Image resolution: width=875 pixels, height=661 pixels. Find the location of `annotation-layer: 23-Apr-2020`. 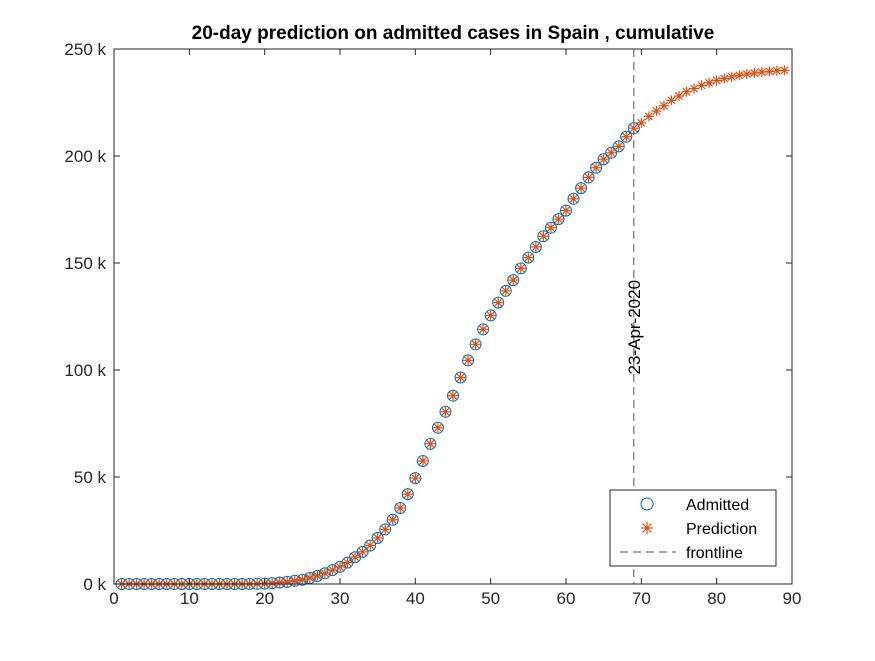

annotation-layer: 23-Apr-2020 is located at coordinates (634, 327).